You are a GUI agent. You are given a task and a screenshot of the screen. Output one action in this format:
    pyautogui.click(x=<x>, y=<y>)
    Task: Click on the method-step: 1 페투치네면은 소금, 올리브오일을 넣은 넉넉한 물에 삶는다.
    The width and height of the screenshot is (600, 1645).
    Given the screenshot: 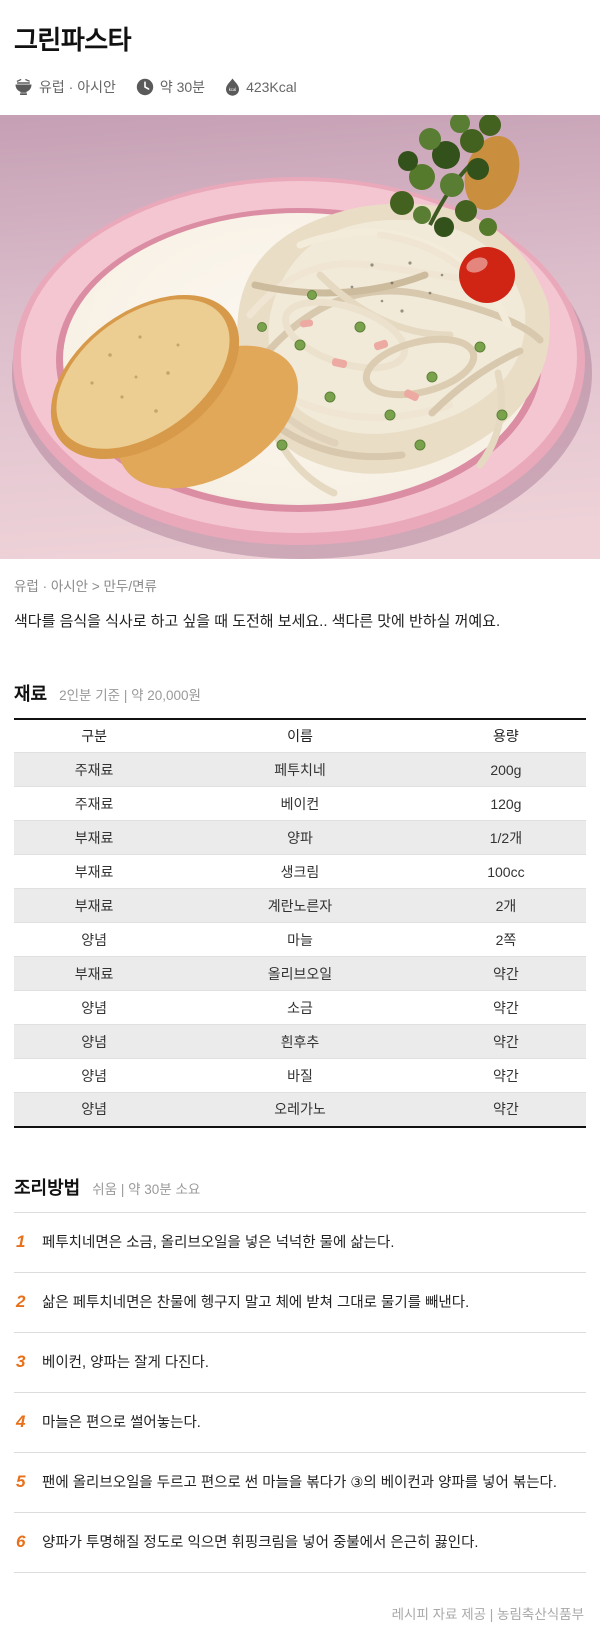 What is the action you would take?
    pyautogui.click(x=300, y=1243)
    